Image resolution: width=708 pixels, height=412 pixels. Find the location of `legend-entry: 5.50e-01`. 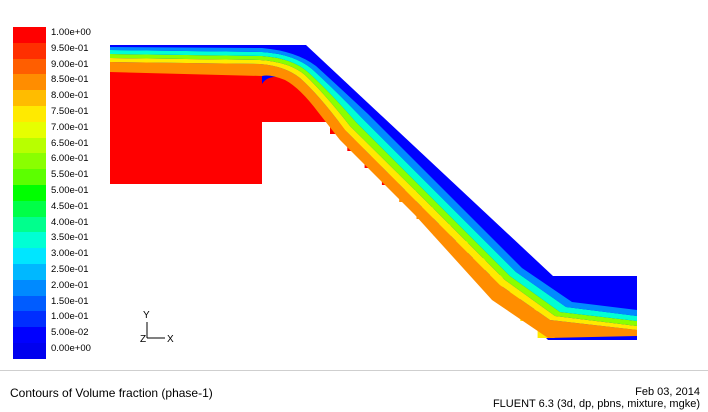

legend-entry: 5.50e-01 is located at coordinates (53, 177).